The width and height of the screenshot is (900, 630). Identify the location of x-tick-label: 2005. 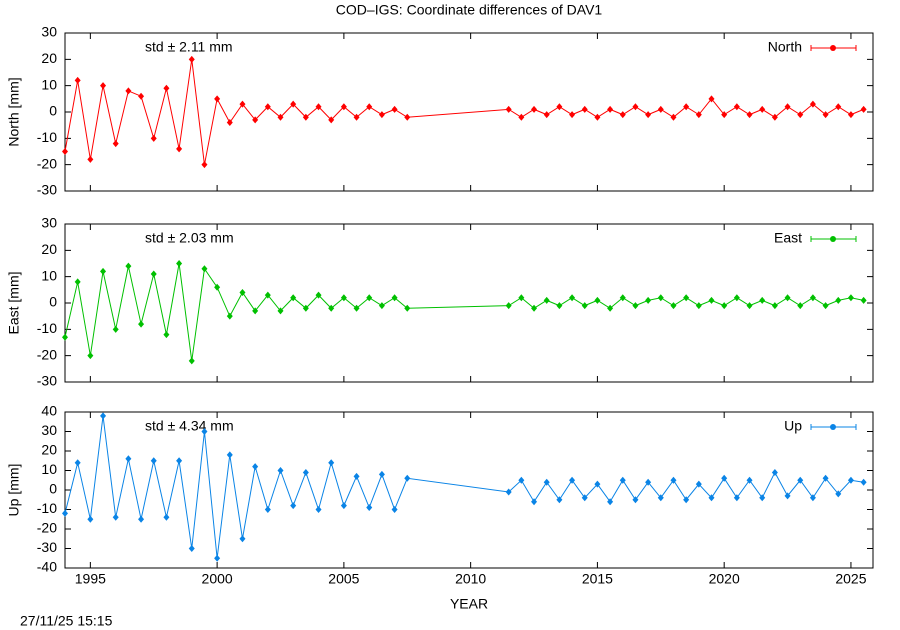
(343, 579).